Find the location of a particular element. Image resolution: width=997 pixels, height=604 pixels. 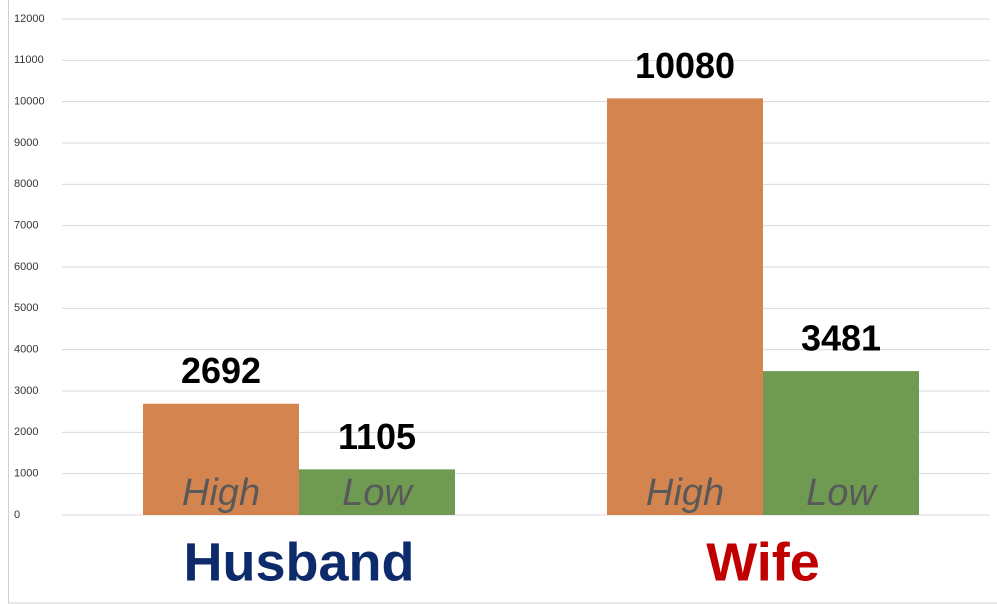

y-tick-label: 6000 is located at coordinates (26, 267).